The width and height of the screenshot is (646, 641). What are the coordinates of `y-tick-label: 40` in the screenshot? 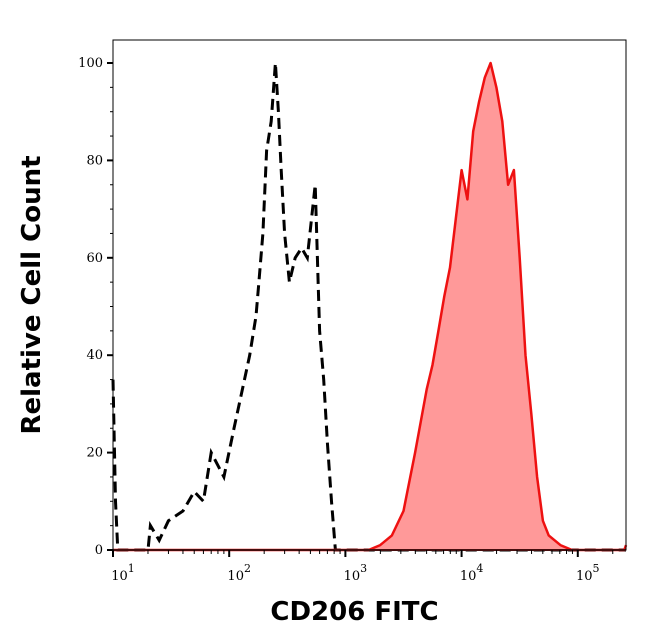 It's located at (94, 355).